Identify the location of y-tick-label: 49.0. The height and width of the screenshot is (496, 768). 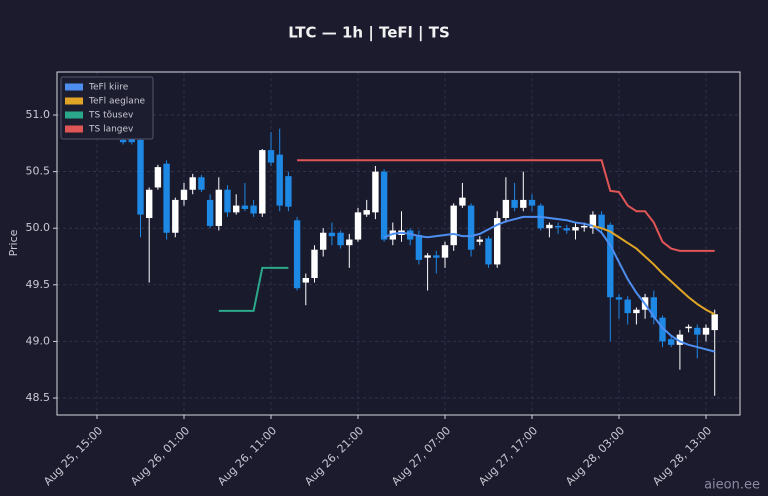
(38, 340).